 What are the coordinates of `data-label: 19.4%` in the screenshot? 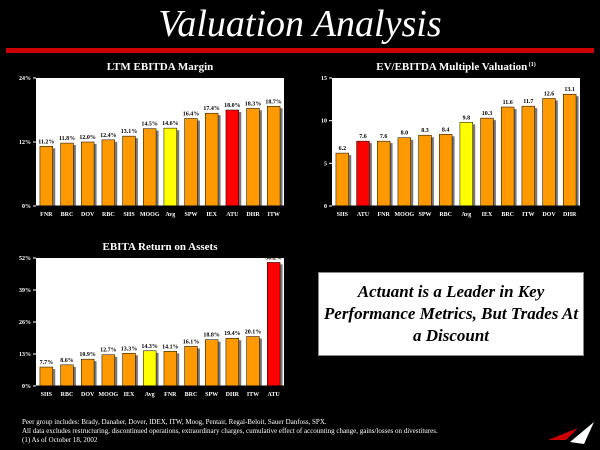 It's located at (232, 334).